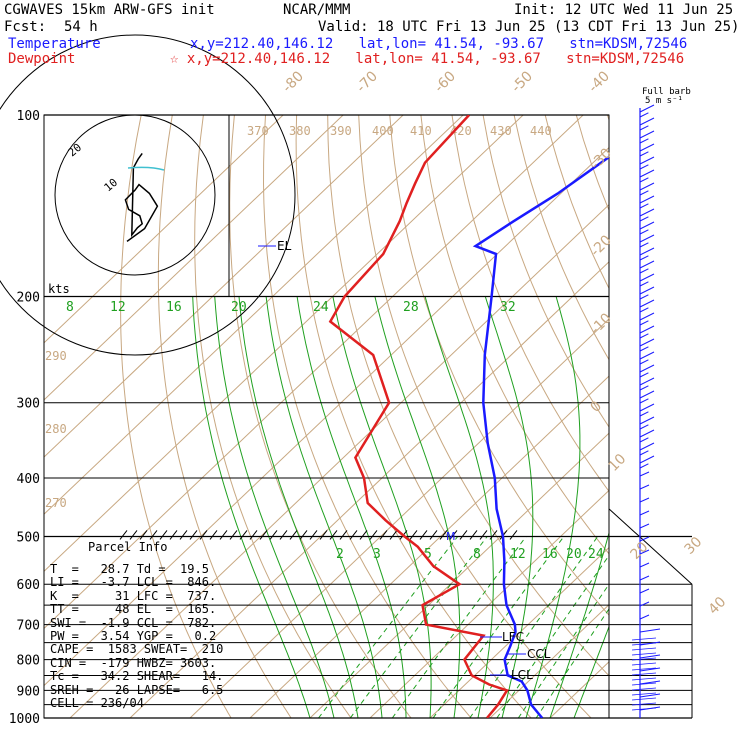 The width and height of the screenshot is (740, 740). What do you see at coordinates (28, 116) in the screenshot?
I see `pressure-tick-label: 100` at bounding box center [28, 116].